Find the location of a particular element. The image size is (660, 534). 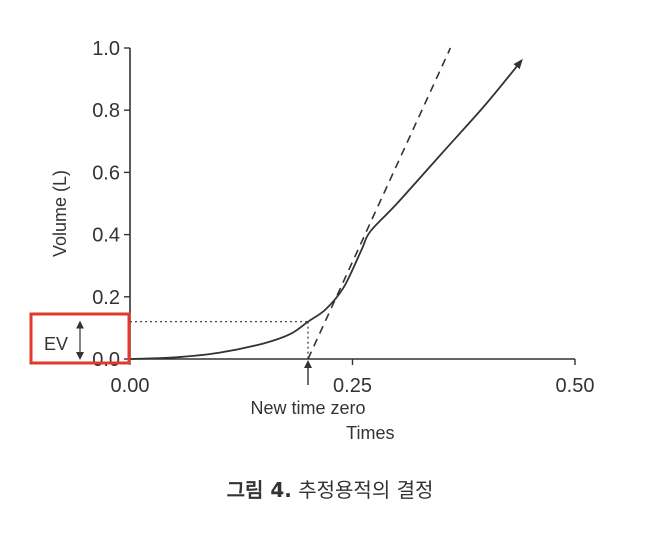

x-tick-label: 0.50 is located at coordinates (575, 386).